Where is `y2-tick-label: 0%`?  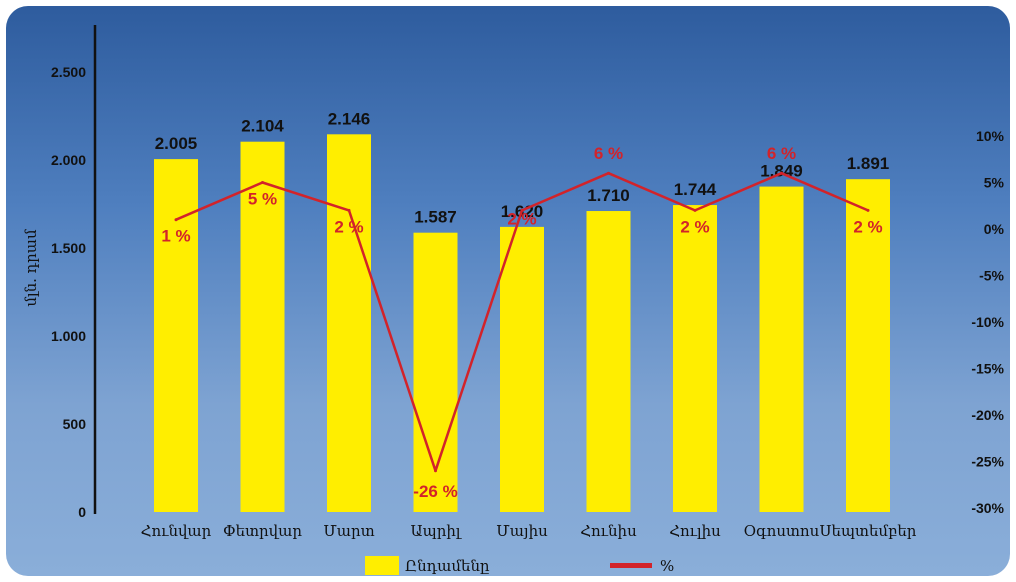
y2-tick-label: 0% is located at coordinates (994, 229).